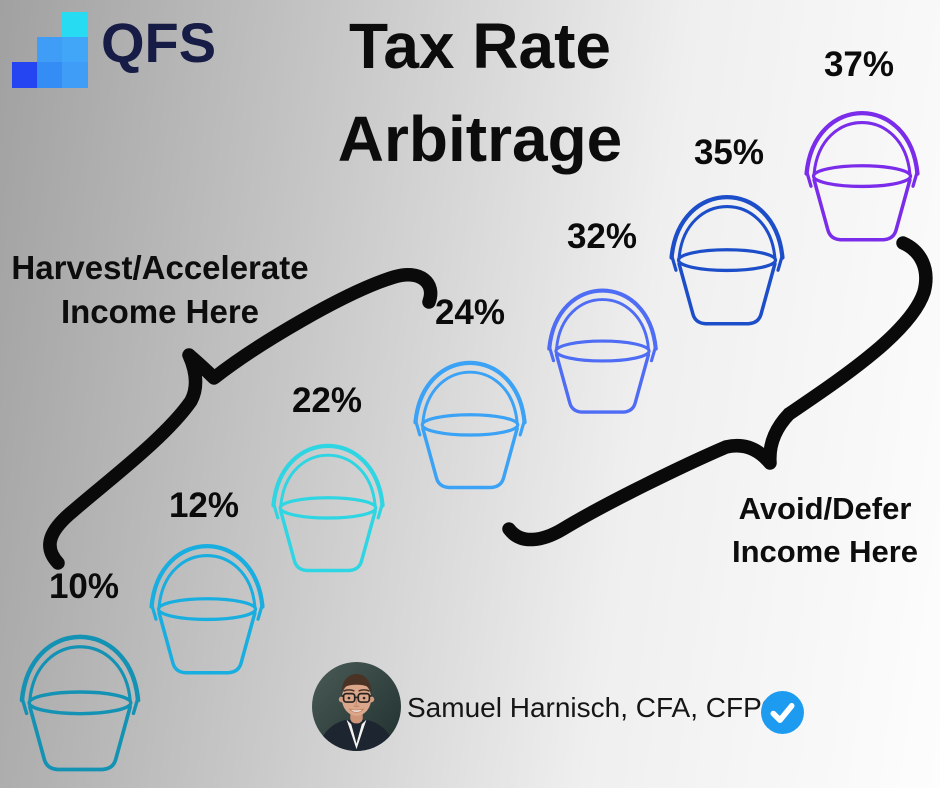 The height and width of the screenshot is (788, 940). I want to click on qfs-logo: QFS, so click(130, 50).